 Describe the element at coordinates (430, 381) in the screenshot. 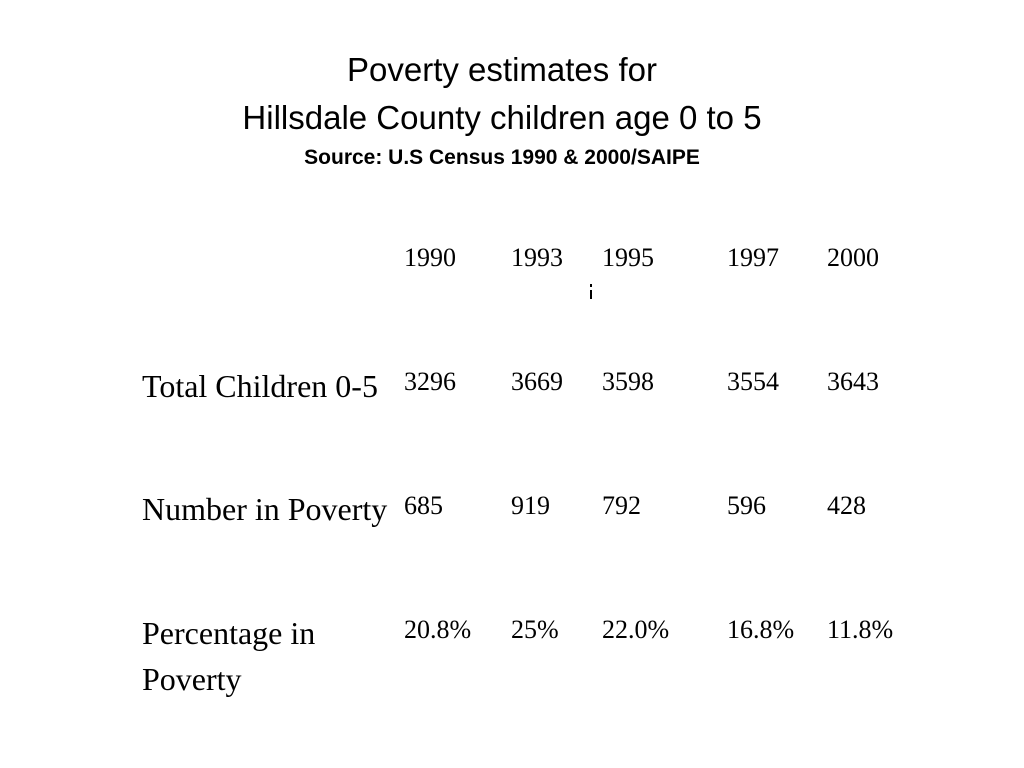

I see `cell-total-1990: 3296` at that location.